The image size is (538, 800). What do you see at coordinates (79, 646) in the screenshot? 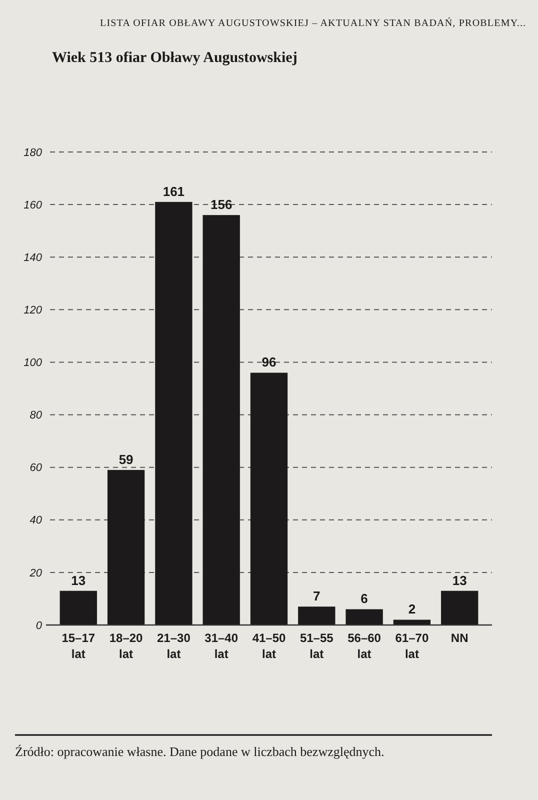
I see `x-tick-label: 15–17 lat` at bounding box center [79, 646].